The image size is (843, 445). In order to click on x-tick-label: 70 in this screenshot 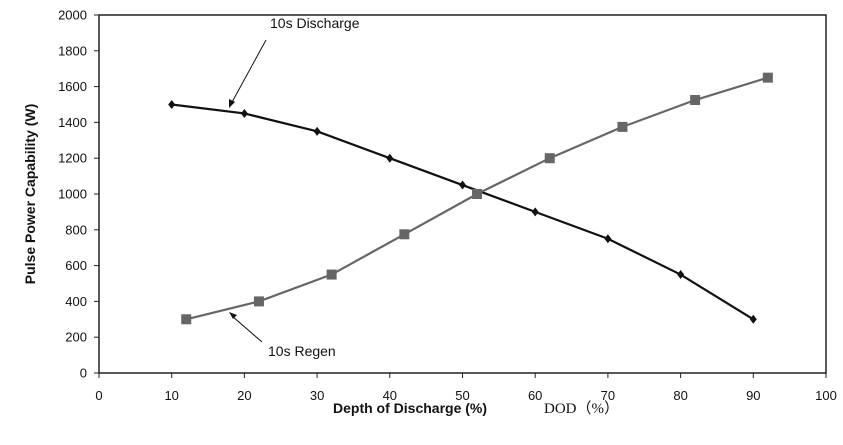, I will do `click(608, 395)`.